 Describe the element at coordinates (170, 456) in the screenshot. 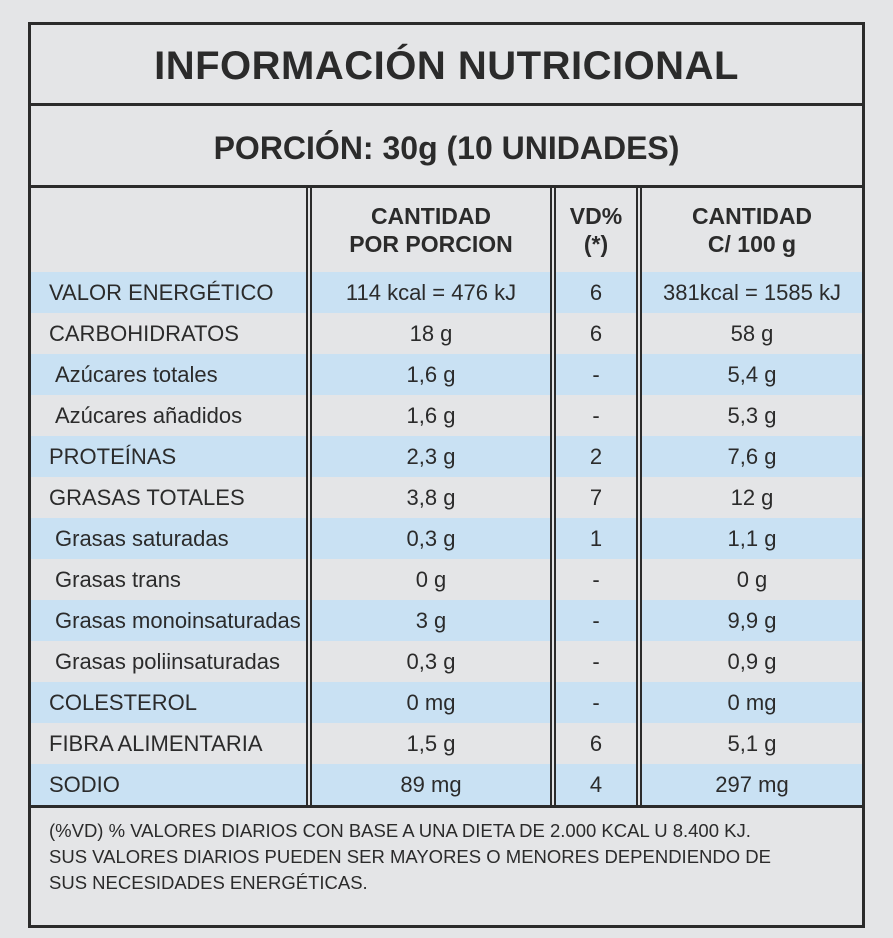

I see `nutrient-name: PROTEÍNAS` at that location.